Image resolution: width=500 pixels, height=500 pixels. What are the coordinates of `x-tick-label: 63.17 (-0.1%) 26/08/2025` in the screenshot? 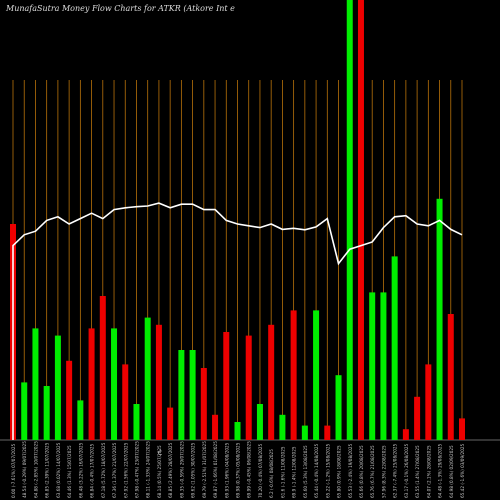 It's located at (406, 470).